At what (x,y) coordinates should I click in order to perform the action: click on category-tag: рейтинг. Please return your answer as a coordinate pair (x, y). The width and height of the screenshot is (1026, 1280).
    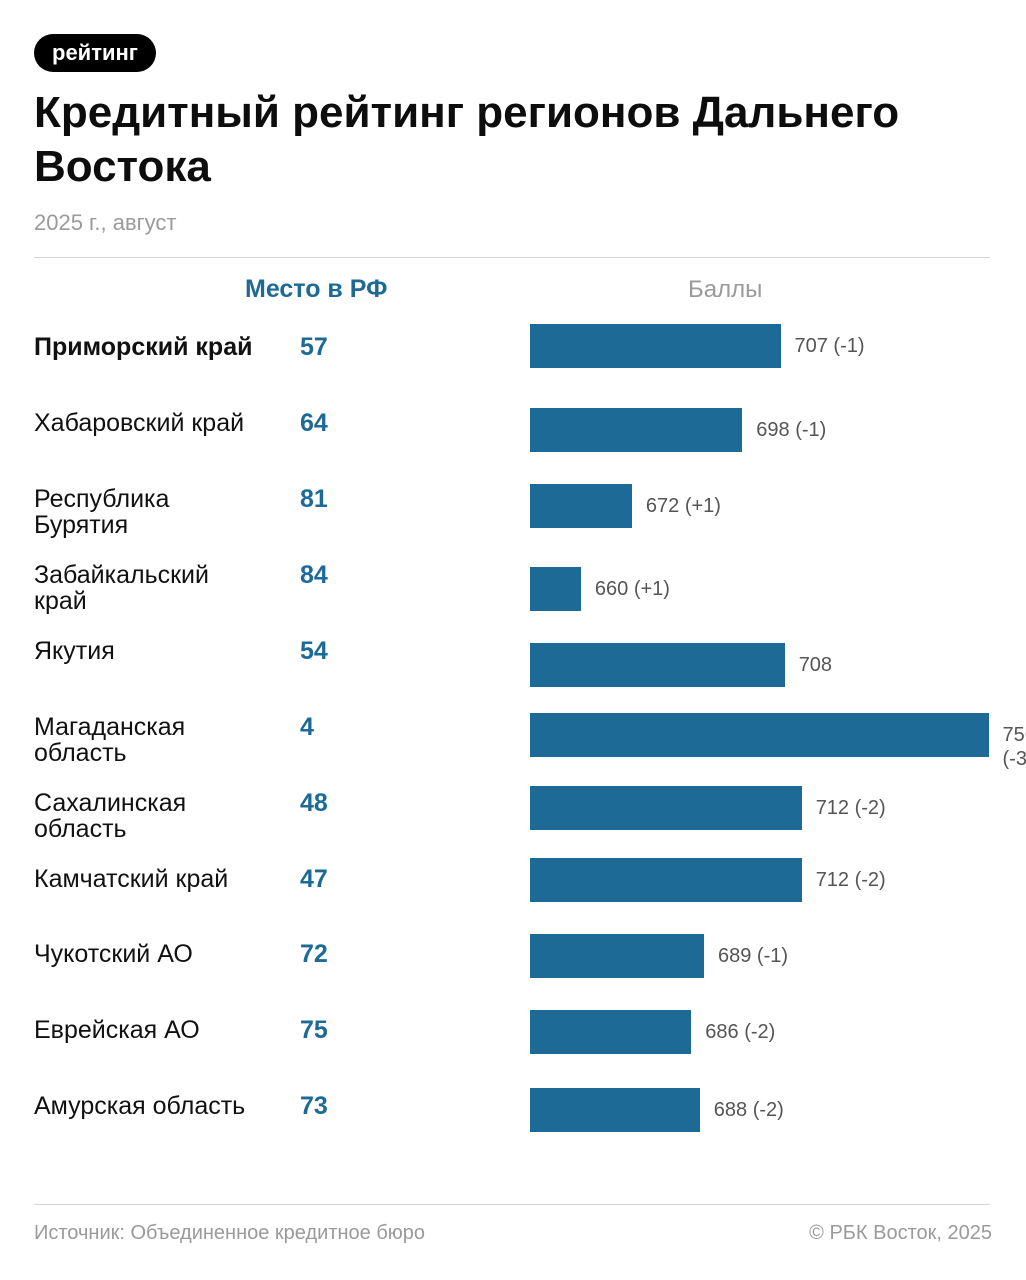
    Looking at the image, I should click on (95, 53).